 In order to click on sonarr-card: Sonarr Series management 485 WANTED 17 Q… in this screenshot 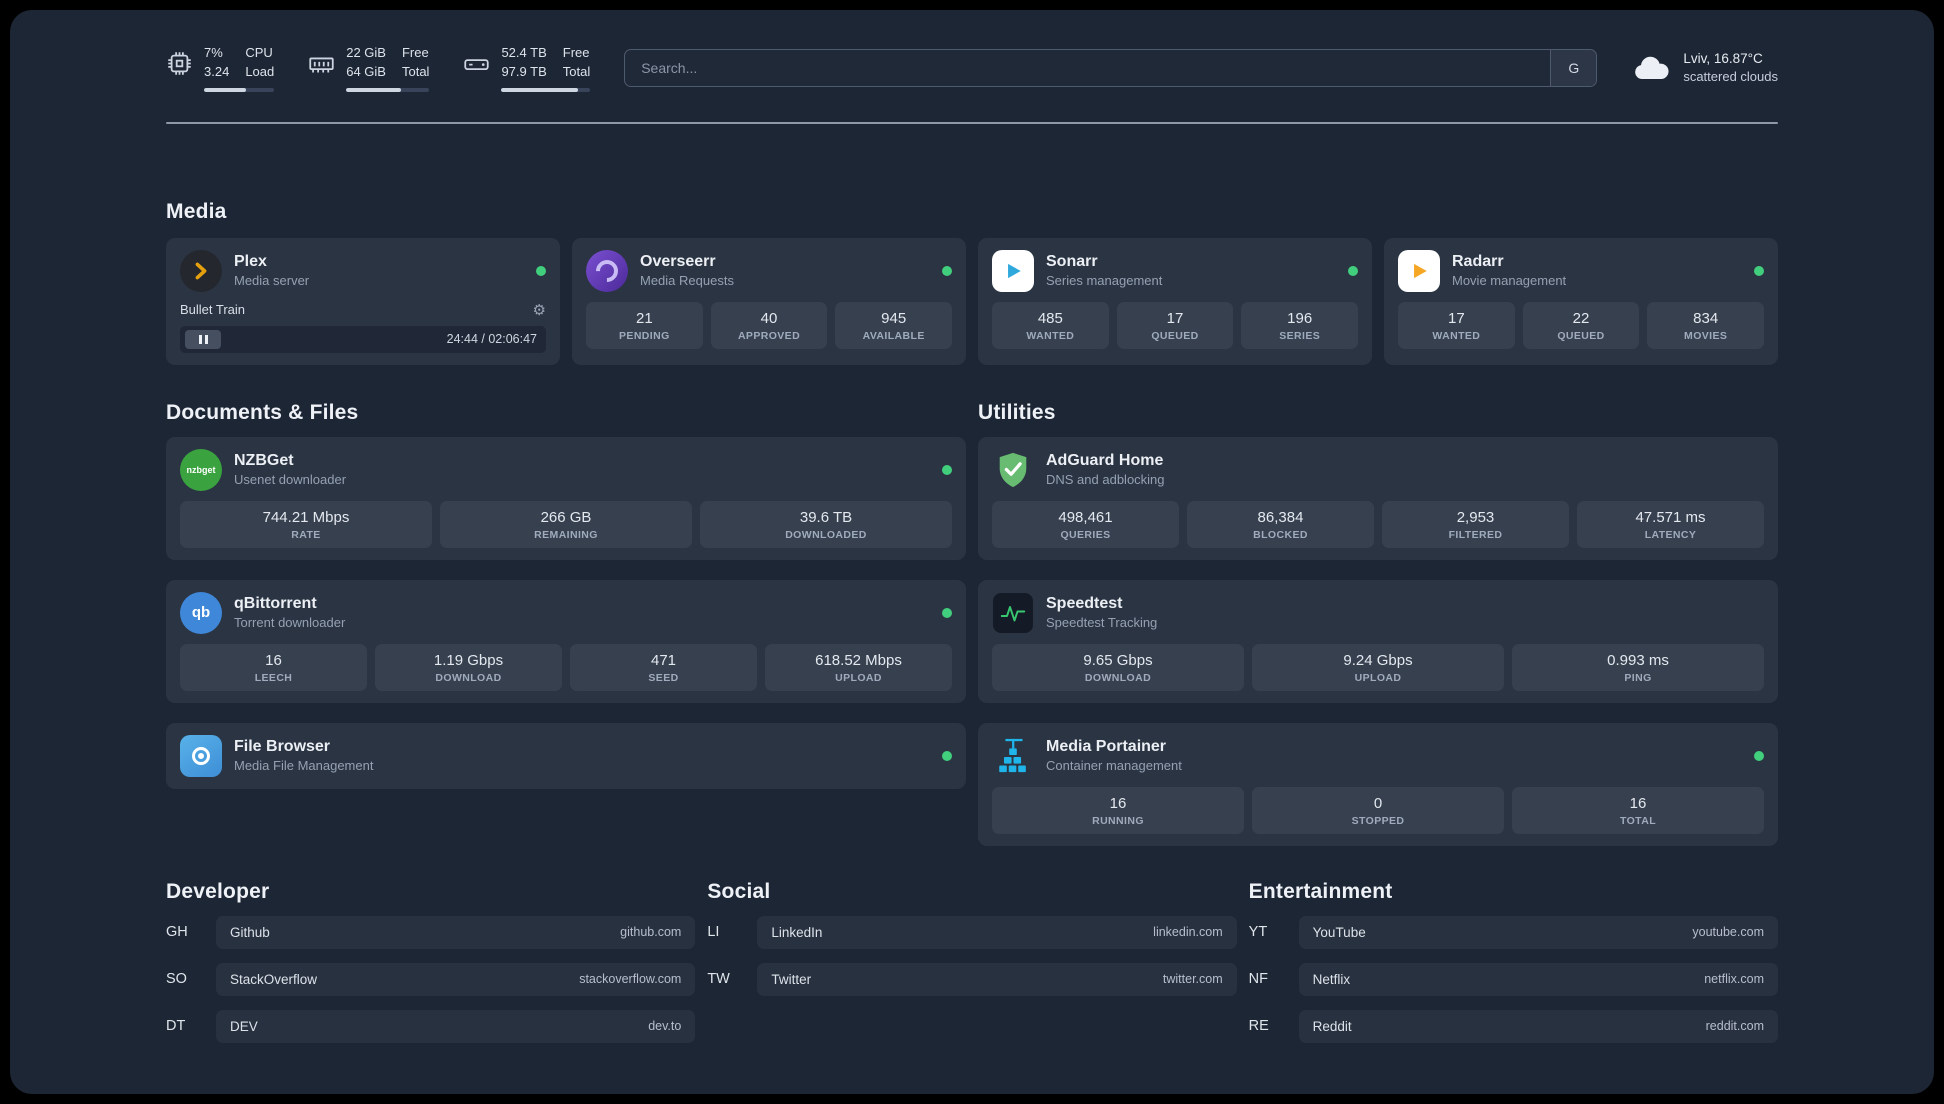, I will do `click(1175, 301)`.